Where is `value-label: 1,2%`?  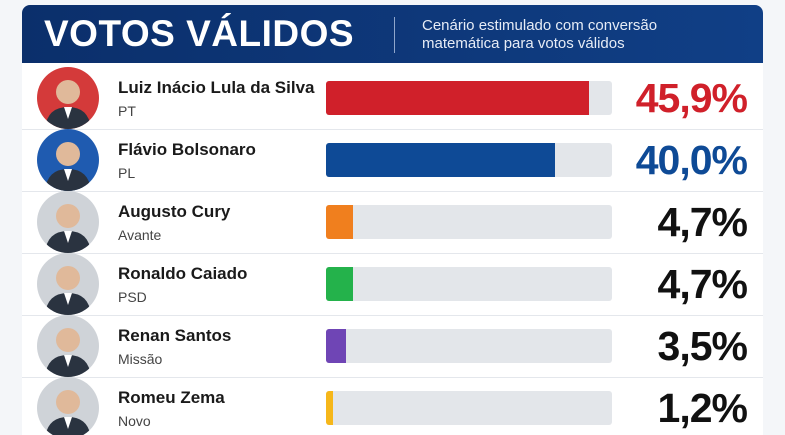 value-label: 1,2% is located at coordinates (702, 408).